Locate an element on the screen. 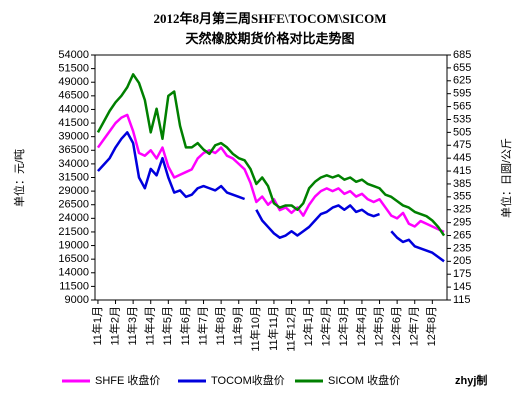 This screenshot has width=521, height=408. y-tick-label: 51500 is located at coordinates (73, 69).